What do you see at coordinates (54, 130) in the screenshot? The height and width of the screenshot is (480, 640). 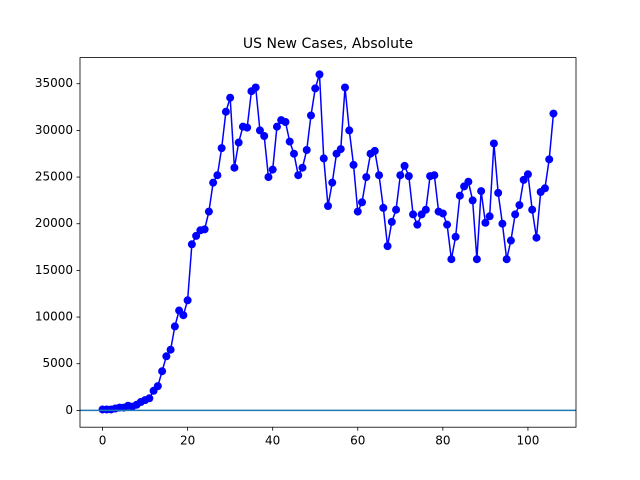 I see `y-tick-label: 30000` at bounding box center [54, 130].